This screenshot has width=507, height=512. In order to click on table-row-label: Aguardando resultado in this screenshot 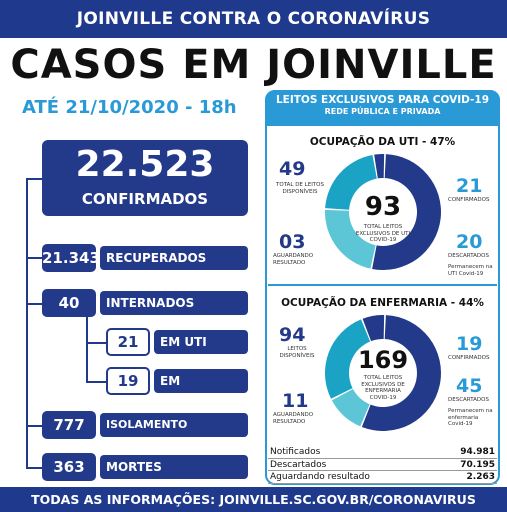, I will do `click(320, 477)`.